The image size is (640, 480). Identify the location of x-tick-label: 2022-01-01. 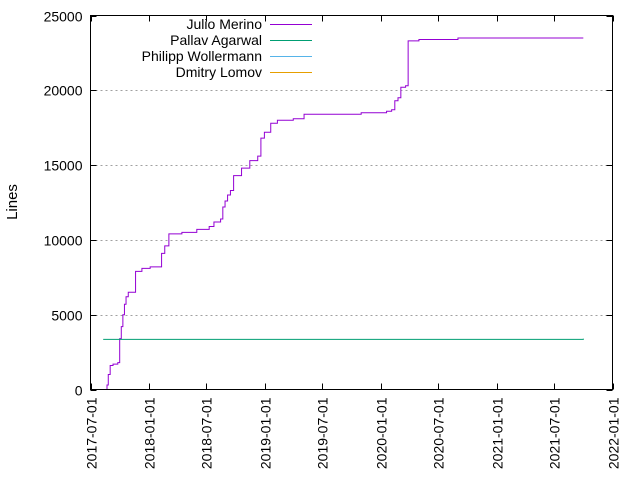
(614, 433).